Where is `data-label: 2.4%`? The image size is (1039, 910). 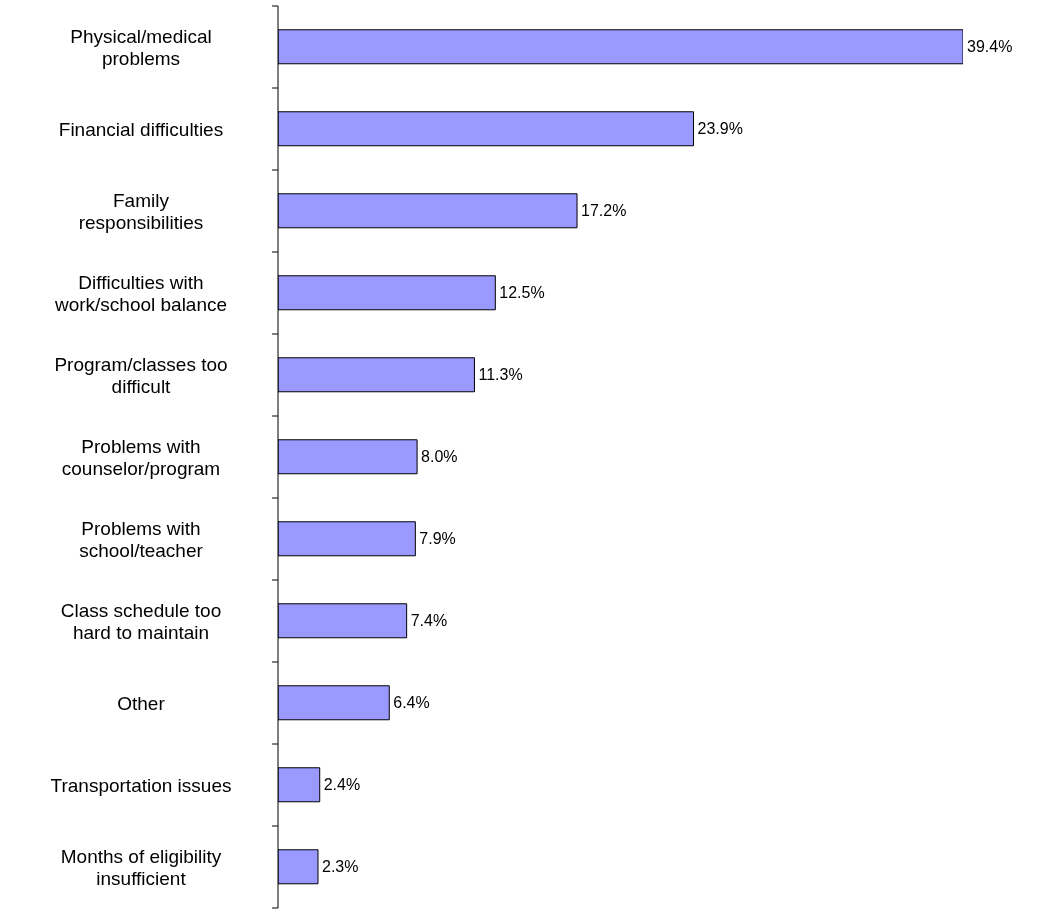 data-label: 2.4% is located at coordinates (342, 785).